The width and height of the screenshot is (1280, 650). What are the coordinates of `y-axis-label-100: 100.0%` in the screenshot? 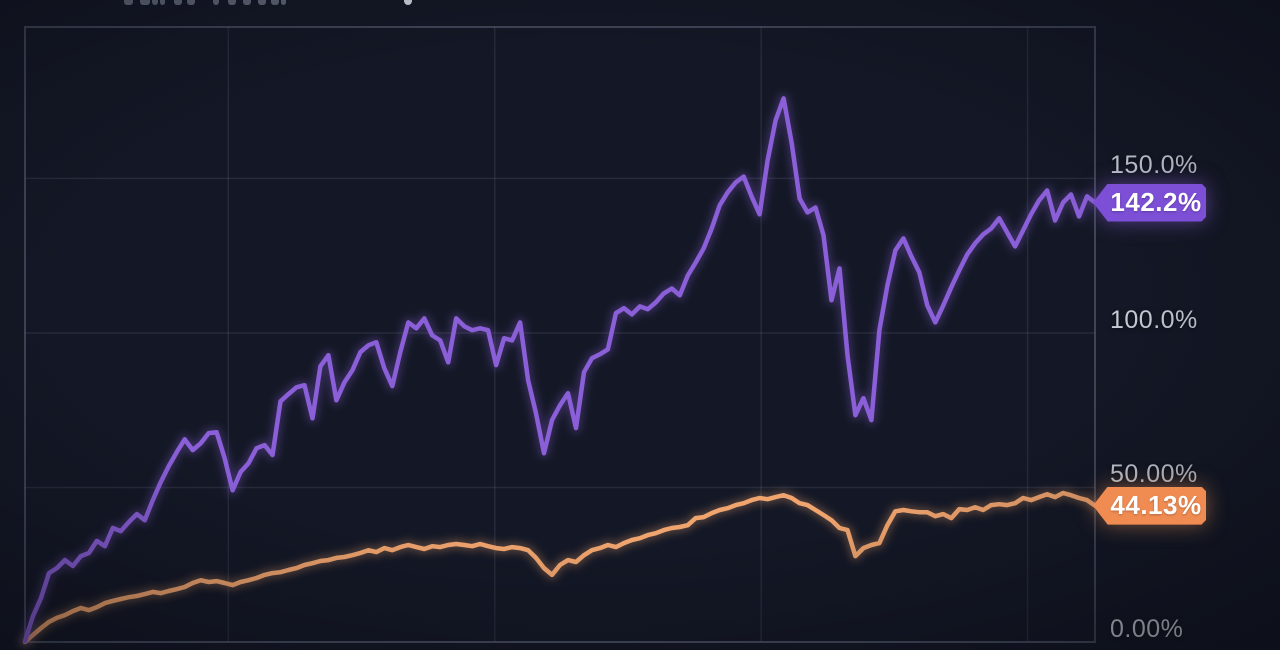 It's located at (1154, 319).